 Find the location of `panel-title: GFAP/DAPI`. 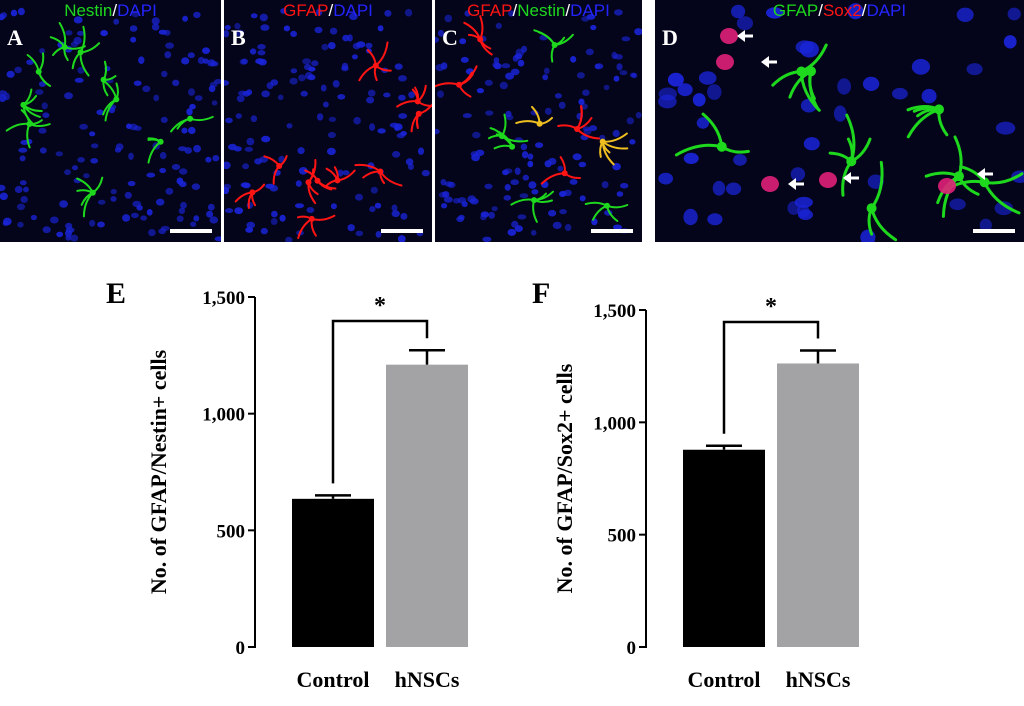

panel-title: GFAP/DAPI is located at coordinates (328, 11).